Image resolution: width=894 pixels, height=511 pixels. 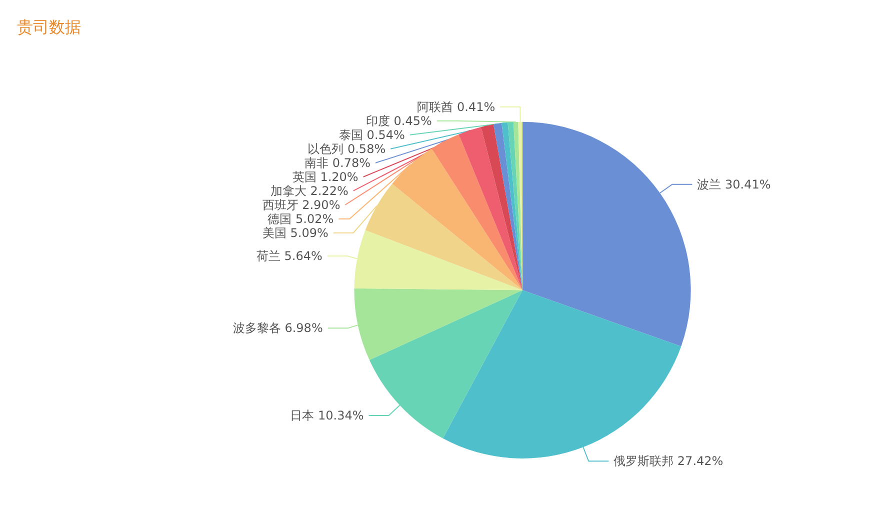 What do you see at coordinates (337, 163) in the screenshot?
I see `slice-label: 南非 0.78%` at bounding box center [337, 163].